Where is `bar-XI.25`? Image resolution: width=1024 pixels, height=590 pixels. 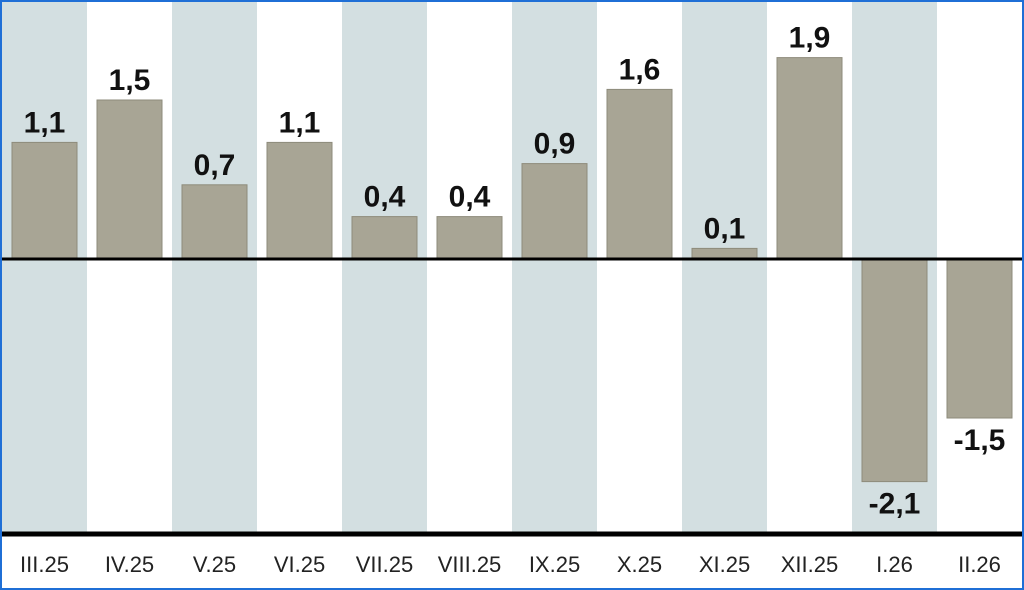 bar-XI.25 is located at coordinates (724, 253).